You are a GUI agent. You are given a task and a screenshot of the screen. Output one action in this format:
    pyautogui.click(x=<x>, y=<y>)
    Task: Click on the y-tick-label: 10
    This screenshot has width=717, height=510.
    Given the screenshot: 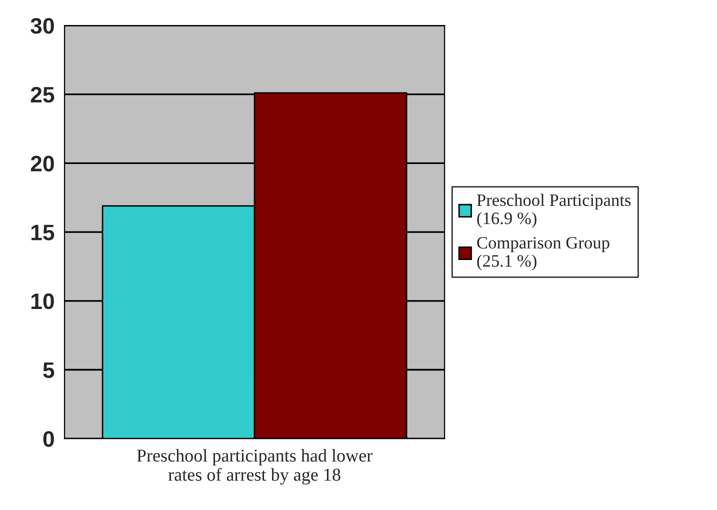 What is the action you would take?
    pyautogui.click(x=42, y=301)
    